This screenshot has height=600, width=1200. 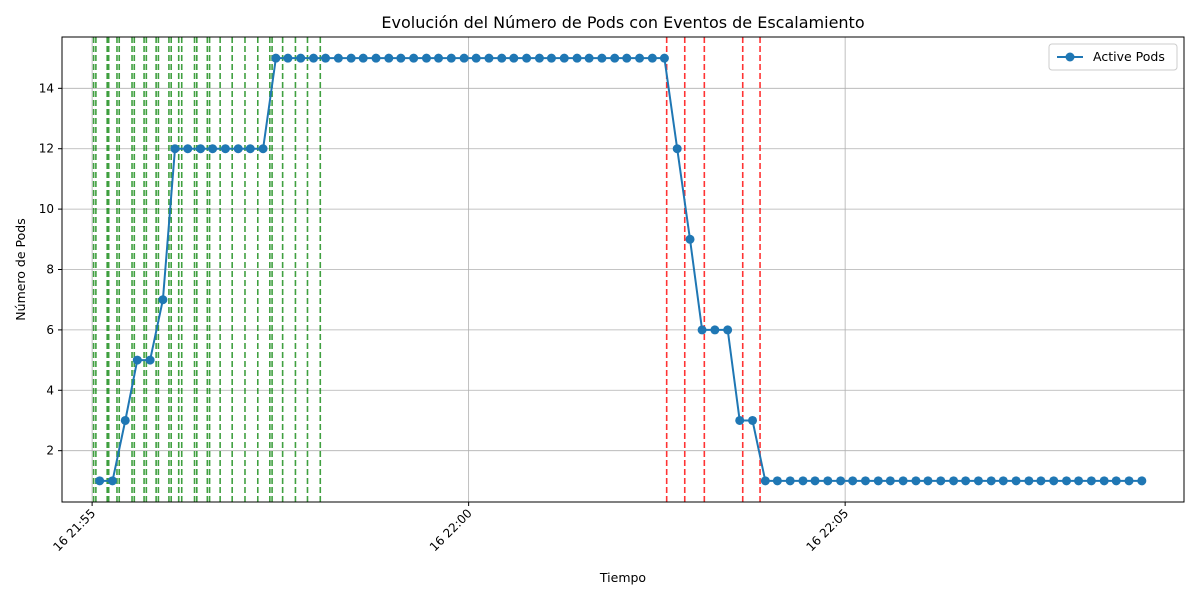 What do you see at coordinates (1129, 56) in the screenshot?
I see `legend-label: Active Pods` at bounding box center [1129, 56].